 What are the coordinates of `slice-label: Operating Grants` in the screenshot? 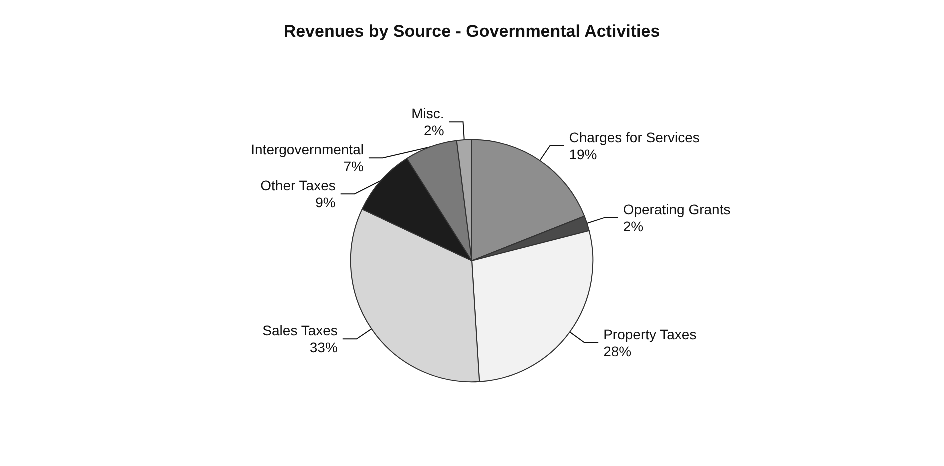 It's located at (677, 209).